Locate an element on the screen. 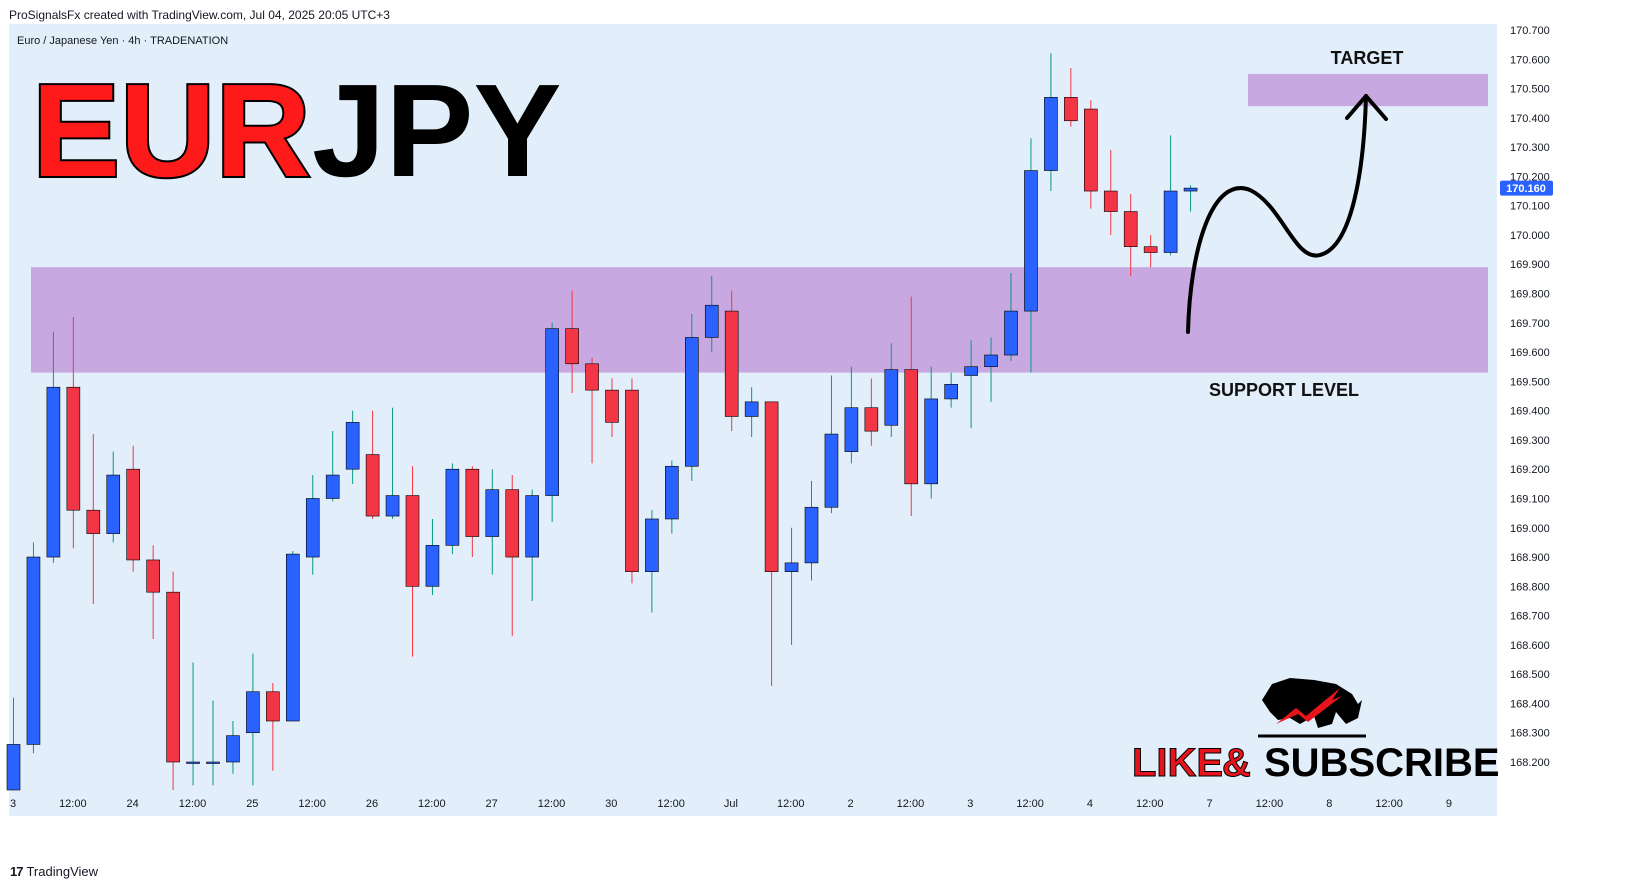  time-tick-label: 3 is located at coordinates (970, 804).